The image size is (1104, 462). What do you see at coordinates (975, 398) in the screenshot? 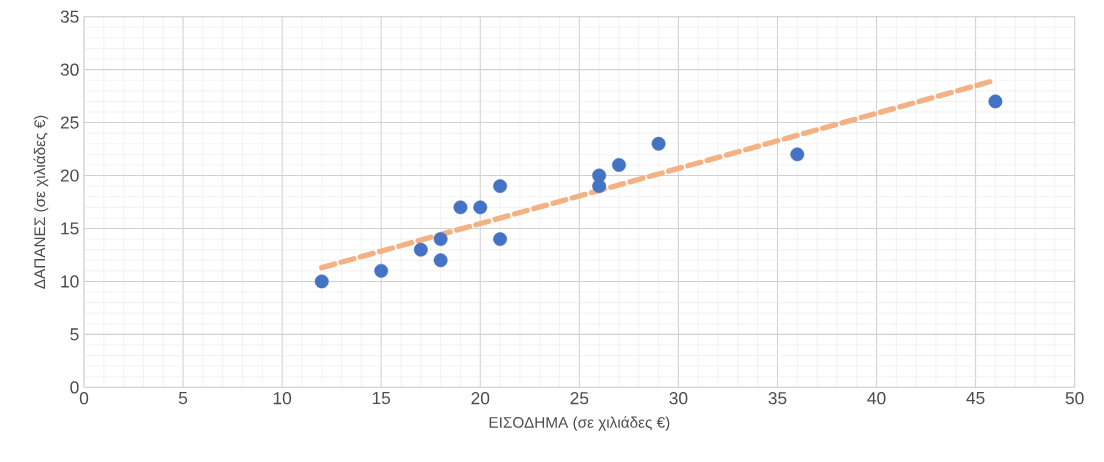
I see `x-tick-label: 45` at bounding box center [975, 398].